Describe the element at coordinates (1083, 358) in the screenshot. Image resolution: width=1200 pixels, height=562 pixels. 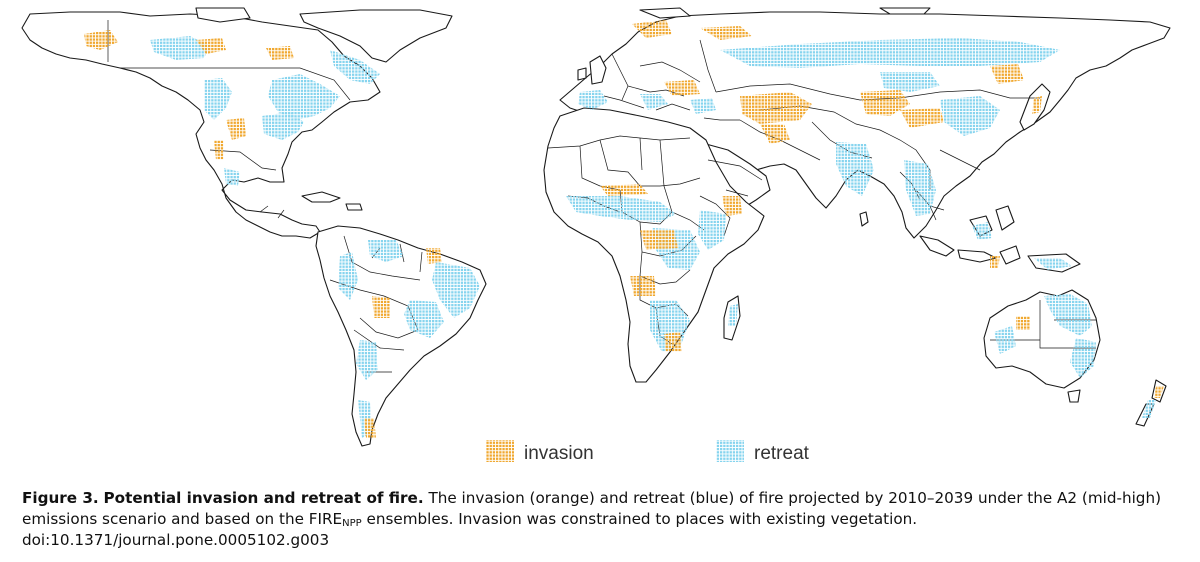
I see `retreat-australia-east` at that location.